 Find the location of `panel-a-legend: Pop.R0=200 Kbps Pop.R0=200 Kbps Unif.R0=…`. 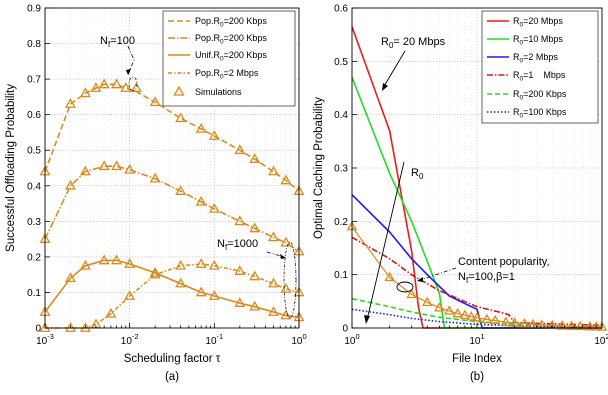

panel-a-legend: Pop.R0=200 Kbps Pop.R0=200 Kbps Unif.R0=… is located at coordinates (229, 58).